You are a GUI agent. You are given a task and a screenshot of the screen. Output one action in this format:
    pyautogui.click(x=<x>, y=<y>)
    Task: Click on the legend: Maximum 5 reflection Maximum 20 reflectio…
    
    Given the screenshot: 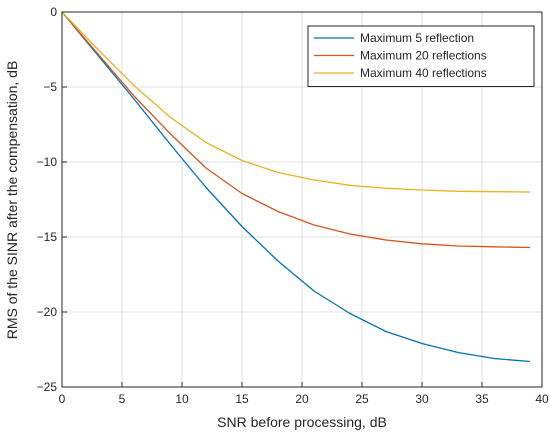 What is the action you would take?
    pyautogui.click(x=421, y=56)
    